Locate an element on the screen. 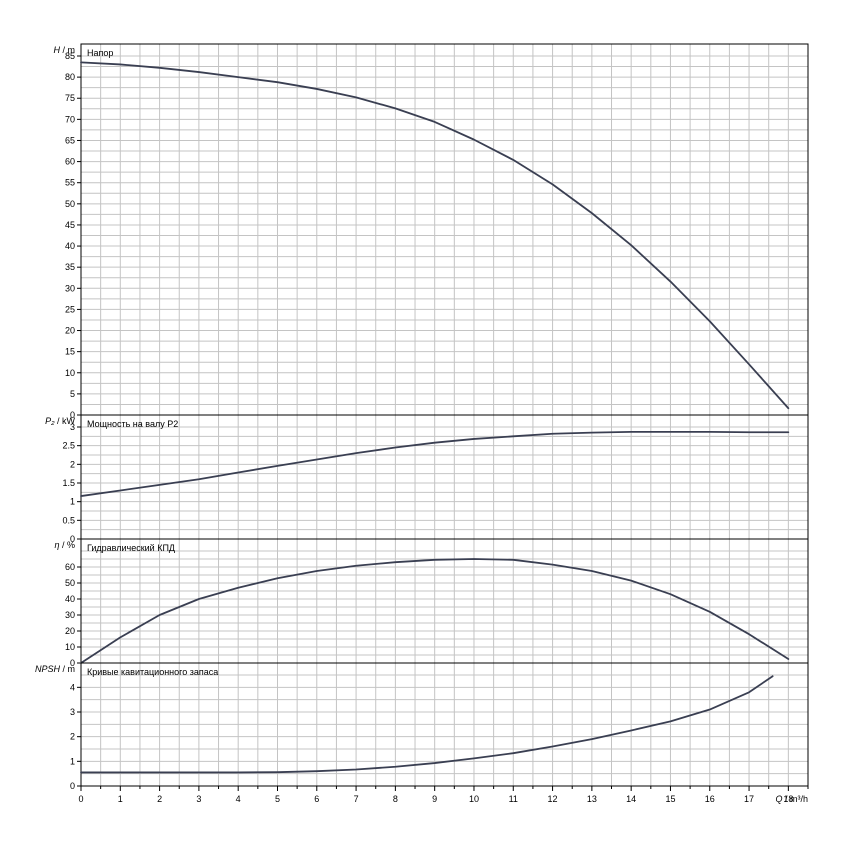 This screenshot has width=850, height=850. panel-title: Гидравлический КПД is located at coordinates (131, 548).